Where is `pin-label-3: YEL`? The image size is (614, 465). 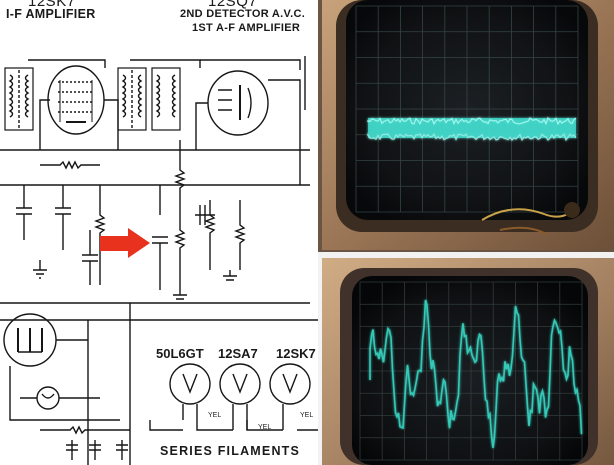
pin-label-3: YEL is located at coordinates (307, 415).